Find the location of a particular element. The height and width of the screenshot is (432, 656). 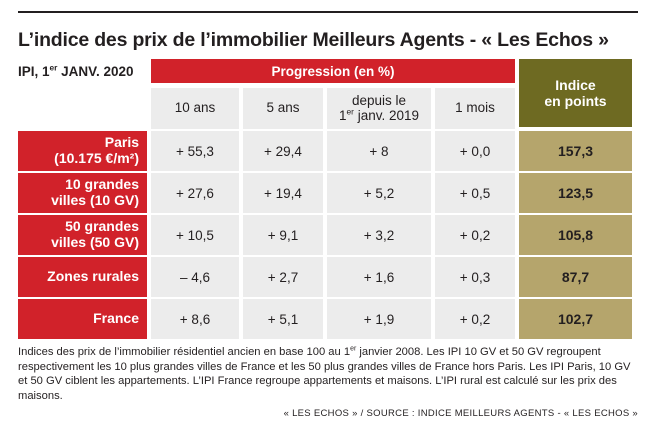

table-cell: + 3,2 is located at coordinates (379, 235).